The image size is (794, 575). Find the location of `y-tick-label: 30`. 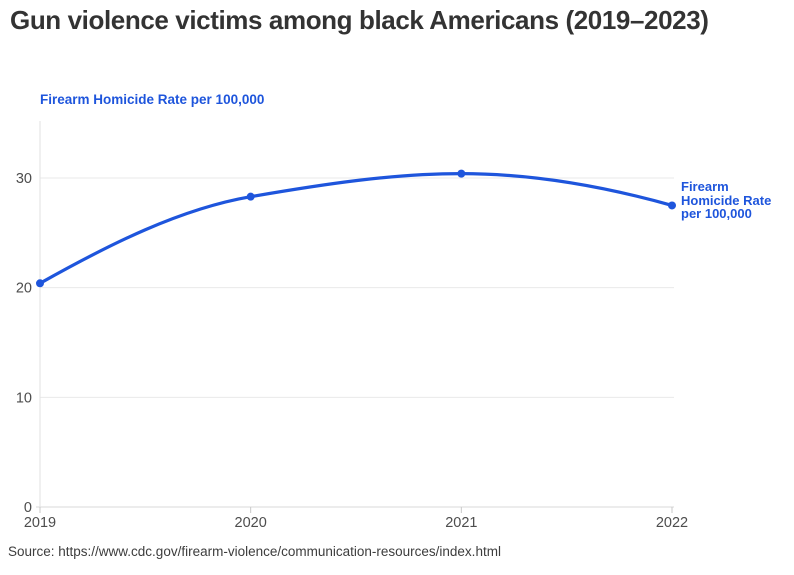

y-tick-label: 30 is located at coordinates (24, 179).